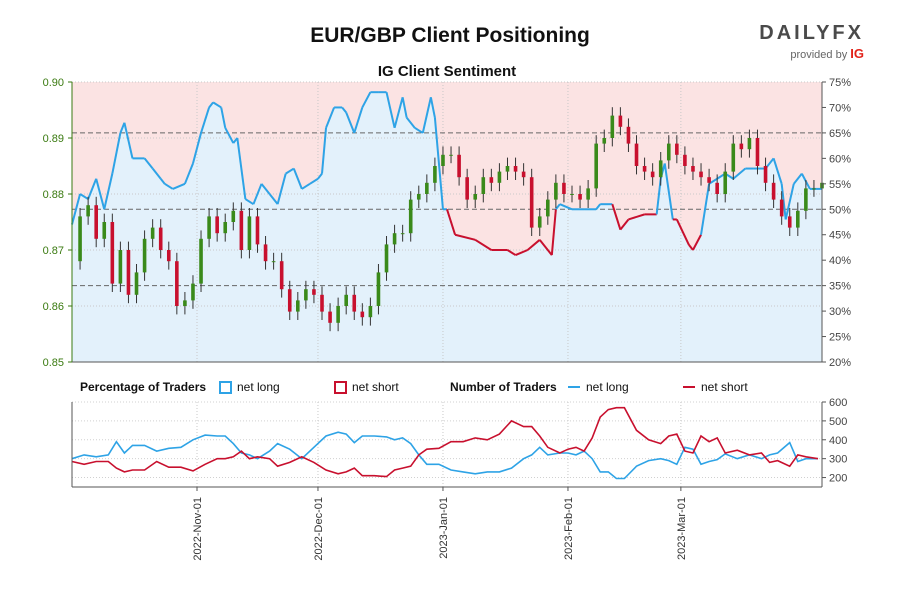  I want to click on legend-num-short-swatch, so click(689, 387).